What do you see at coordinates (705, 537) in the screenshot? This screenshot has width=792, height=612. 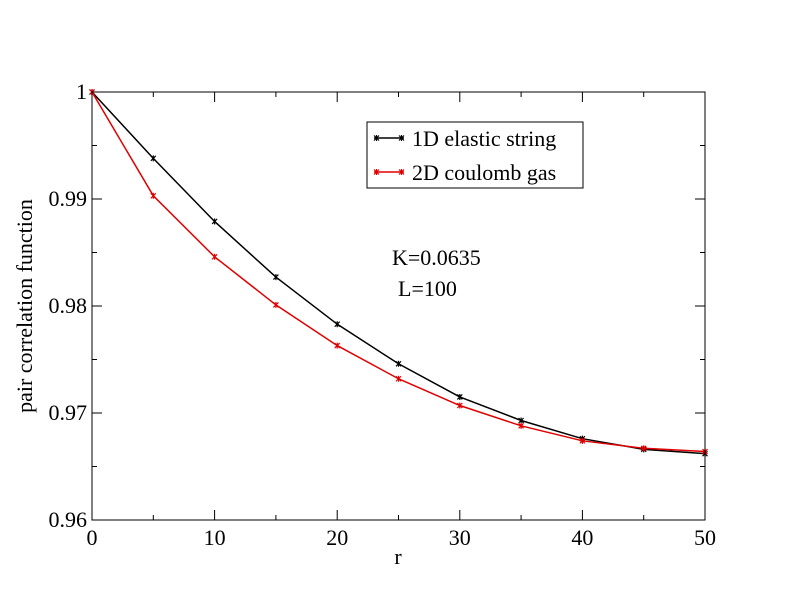 I see `x-tick-label: 50` at bounding box center [705, 537].